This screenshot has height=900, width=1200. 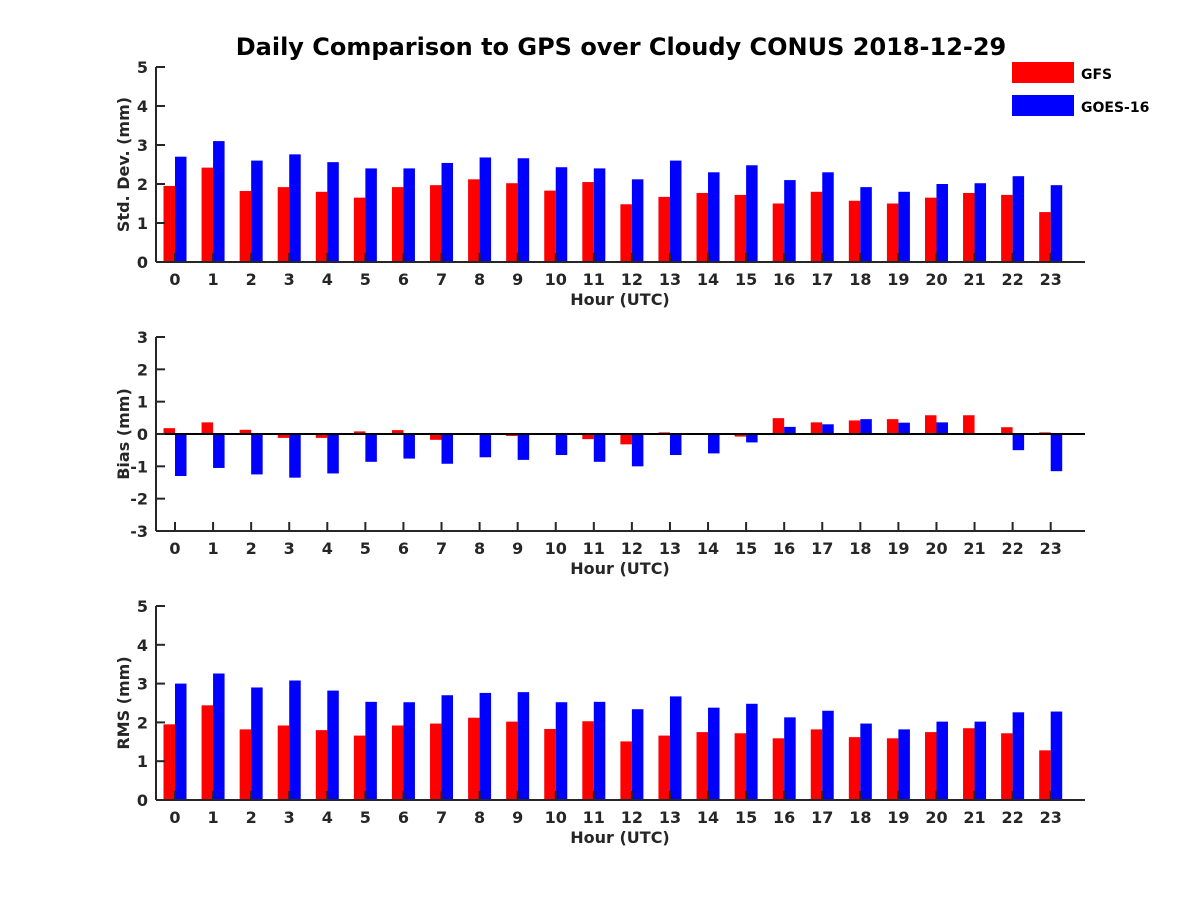 What do you see at coordinates (936, 548) in the screenshot?
I see `x-tick-label: 20` at bounding box center [936, 548].